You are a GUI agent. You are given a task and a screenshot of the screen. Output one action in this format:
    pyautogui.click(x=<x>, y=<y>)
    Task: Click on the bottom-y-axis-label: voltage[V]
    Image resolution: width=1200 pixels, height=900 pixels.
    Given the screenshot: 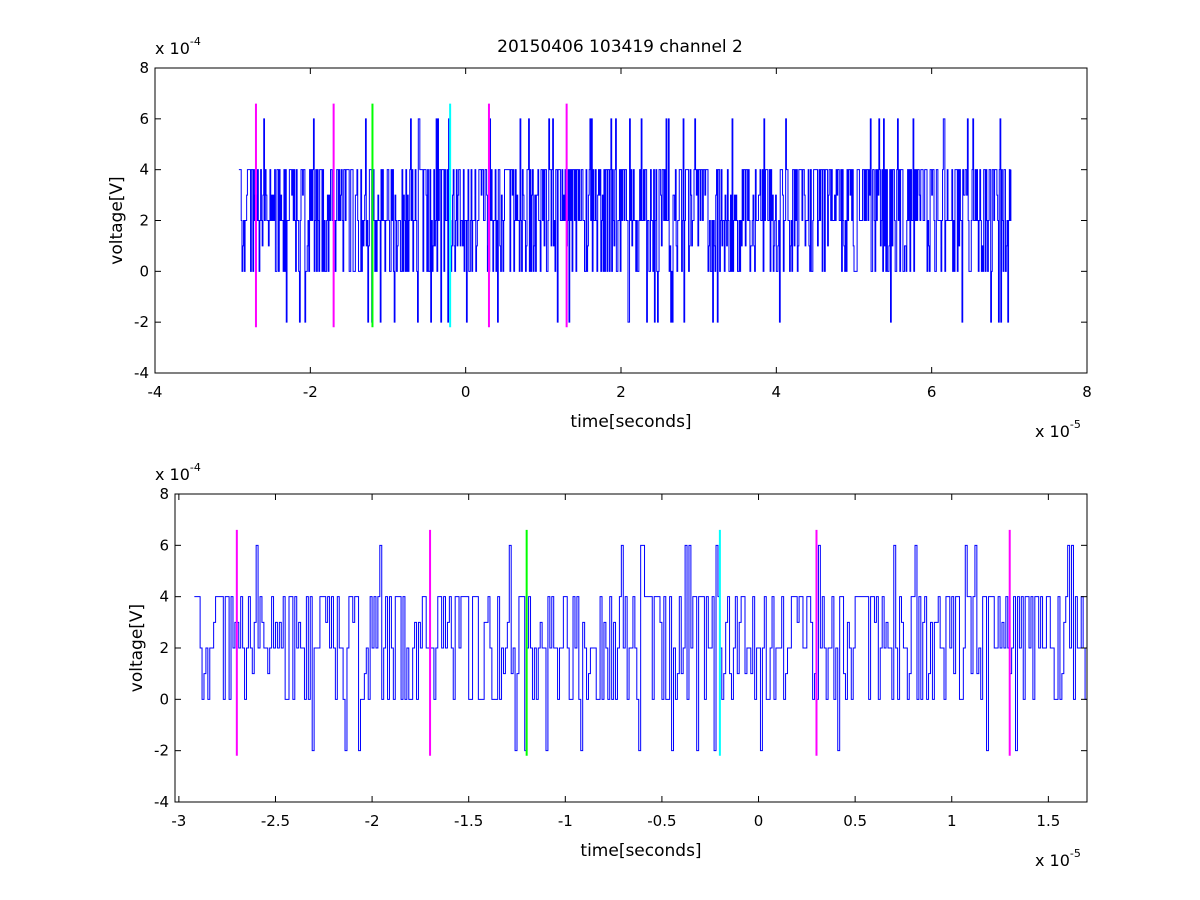 What is the action you would take?
    pyautogui.click(x=137, y=648)
    